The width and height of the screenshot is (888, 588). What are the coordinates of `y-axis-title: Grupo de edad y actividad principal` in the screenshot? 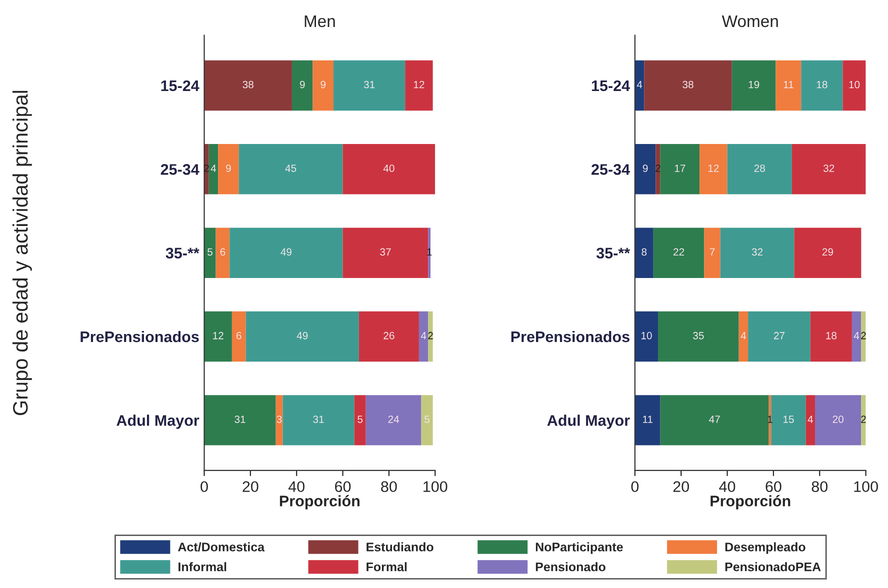 It's located at (22, 253).